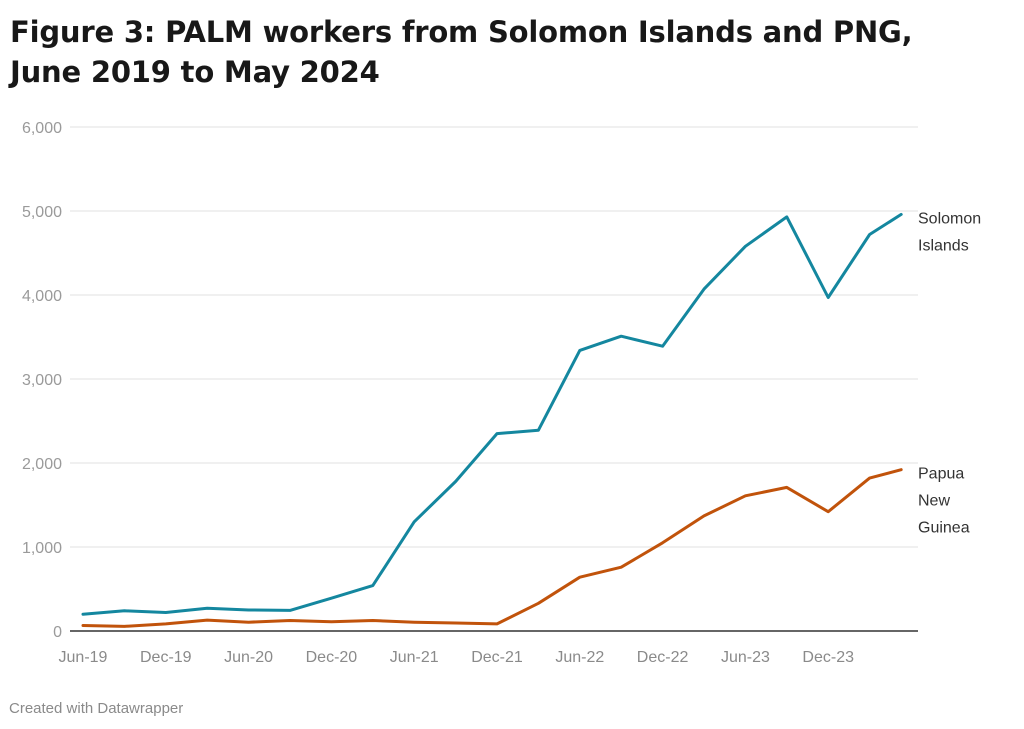  Describe the element at coordinates (332, 657) in the screenshot. I see `x-tick-label: Dec-20` at that location.